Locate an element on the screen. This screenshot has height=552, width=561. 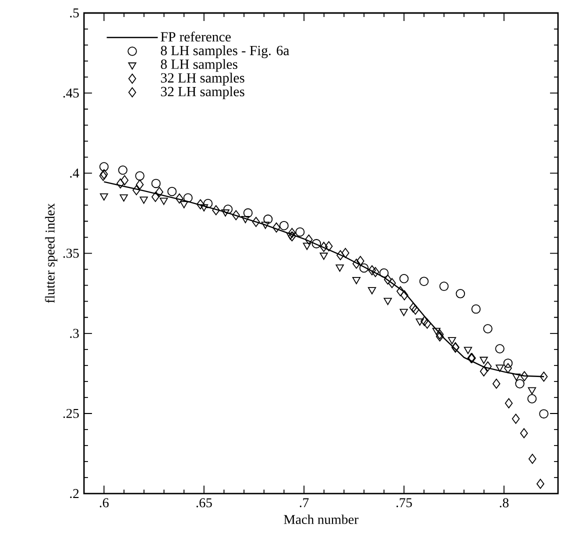
x-axis-title: Mach number is located at coordinates (321, 519).